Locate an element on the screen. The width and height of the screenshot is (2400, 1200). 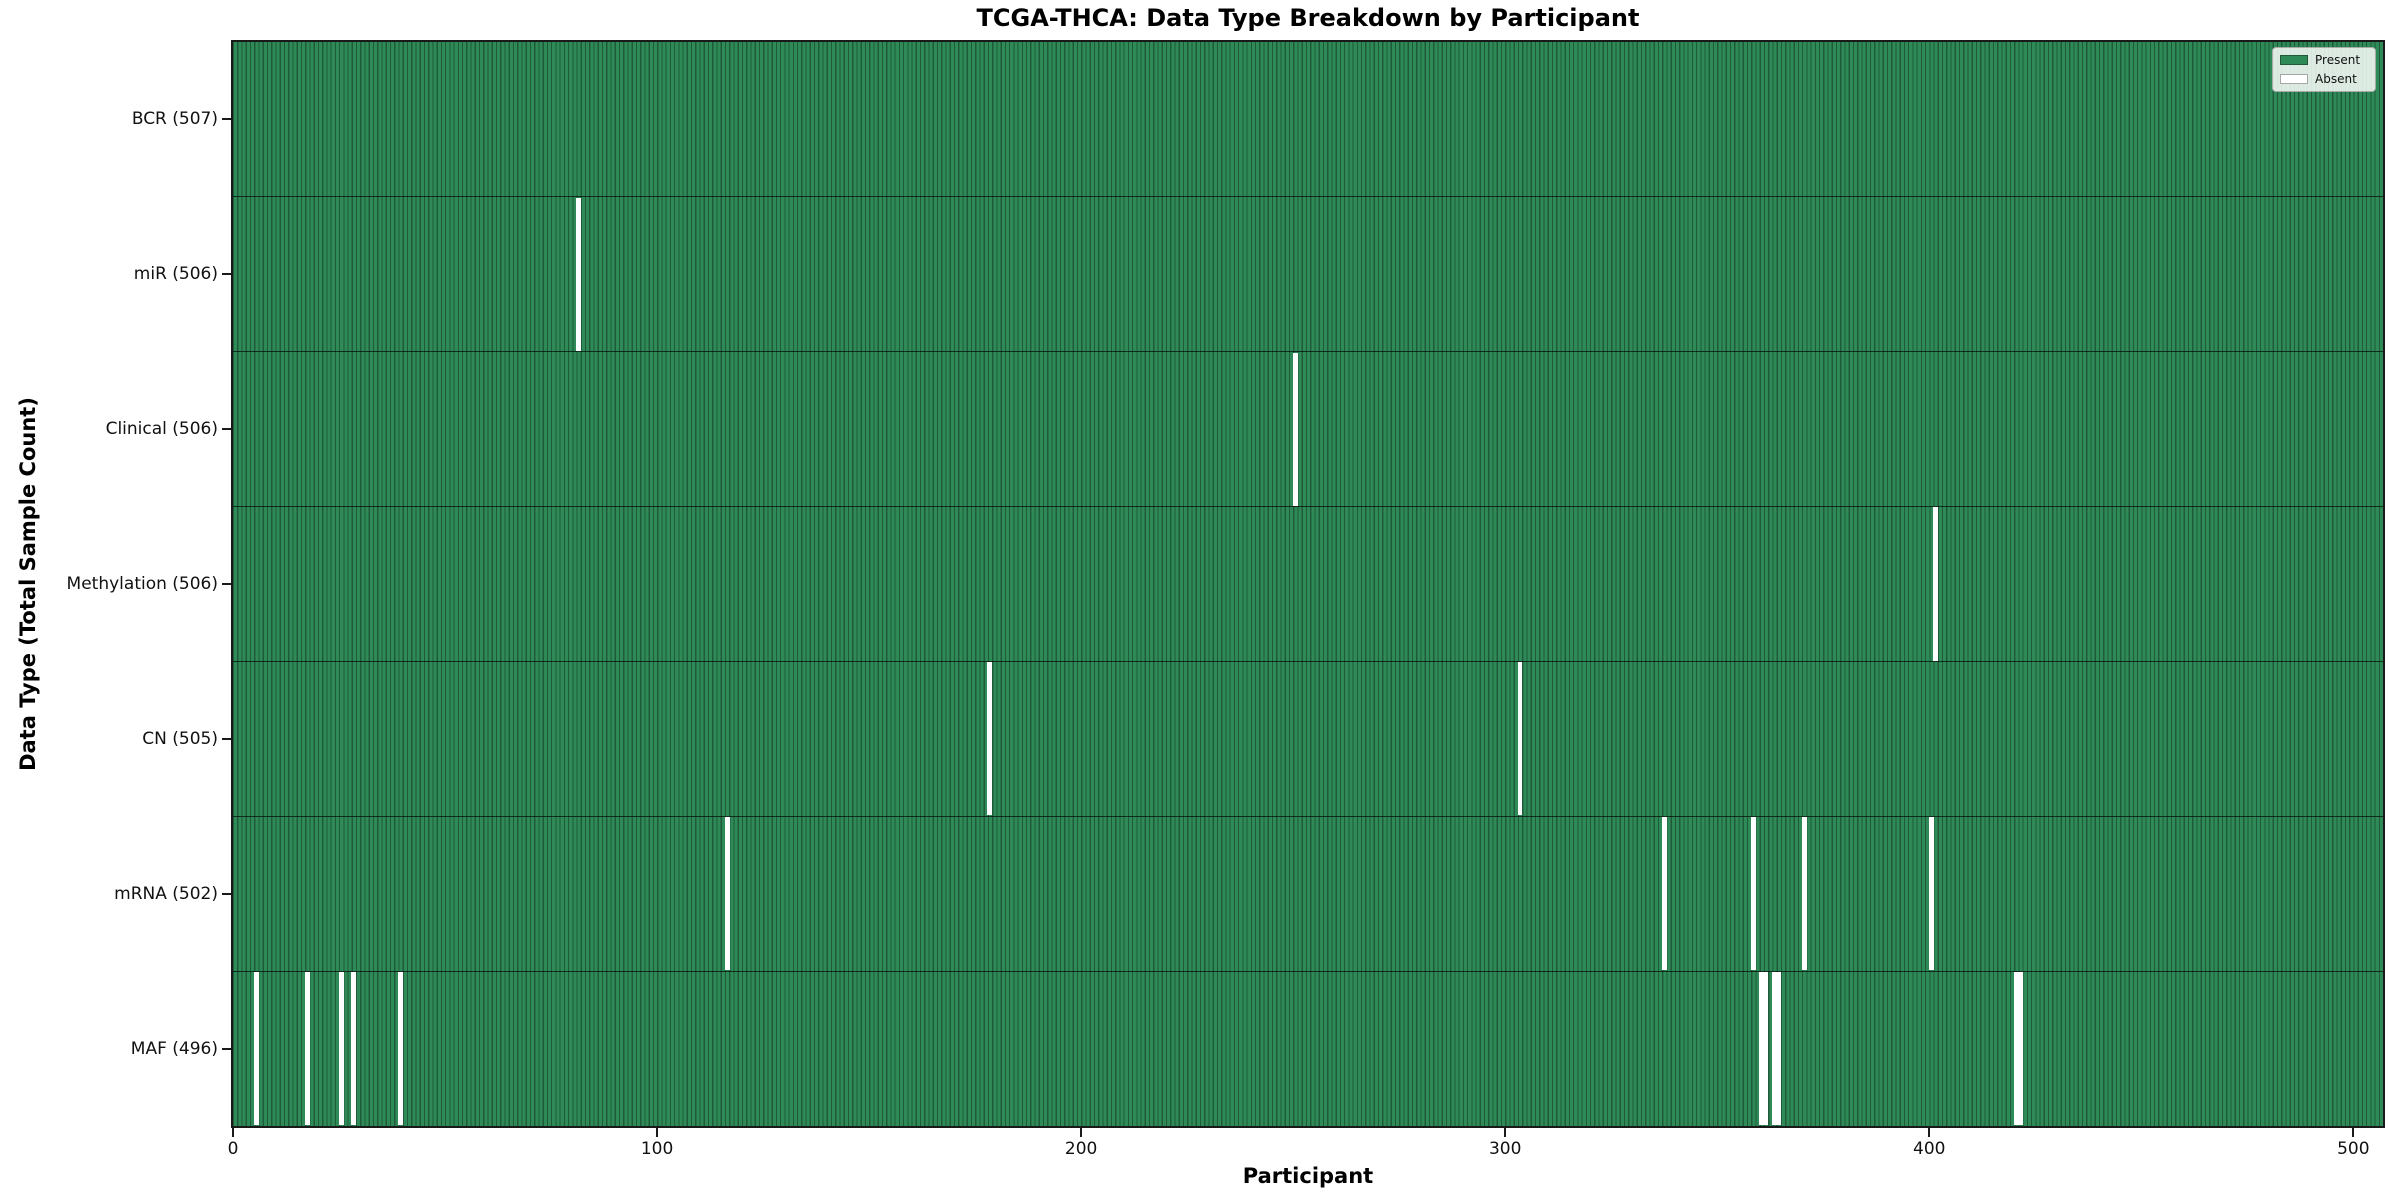
y-axis-title: Data Type (Total Sample Count) is located at coordinates (28, 584).